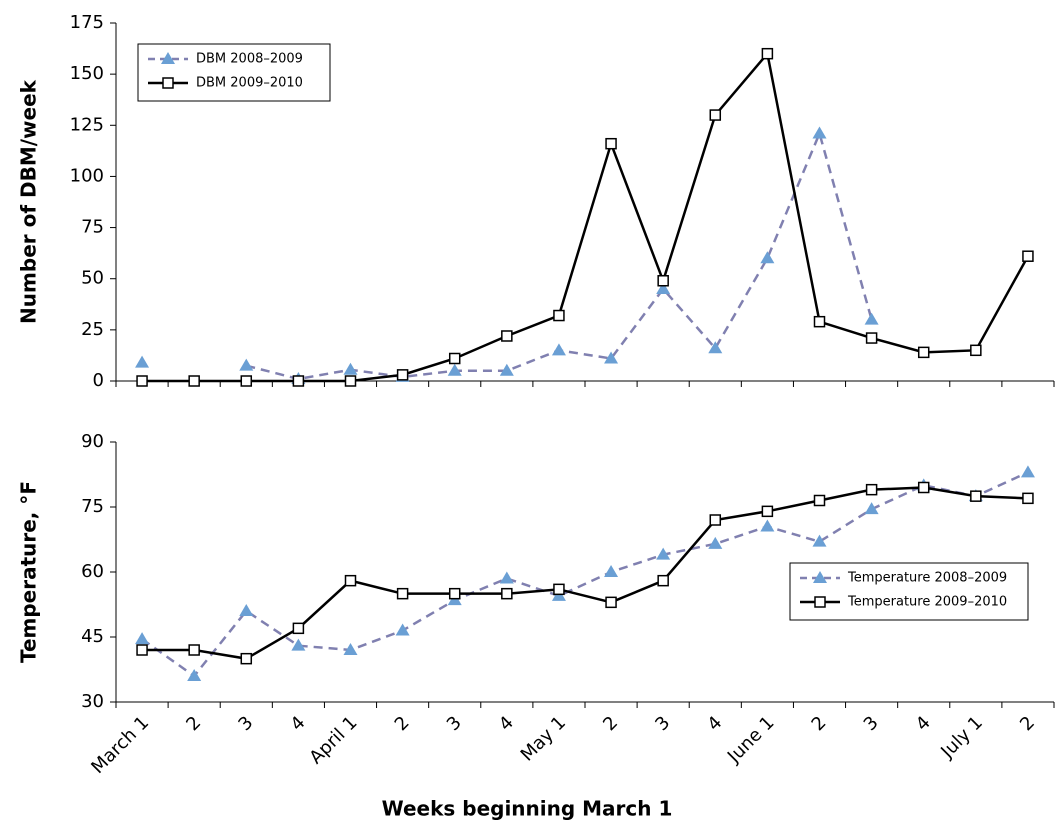 Image resolution: width=1055 pixels, height=831 pixels. Describe the element at coordinates (92, 701) in the screenshot. I see `y-tick-label: 30` at that location.